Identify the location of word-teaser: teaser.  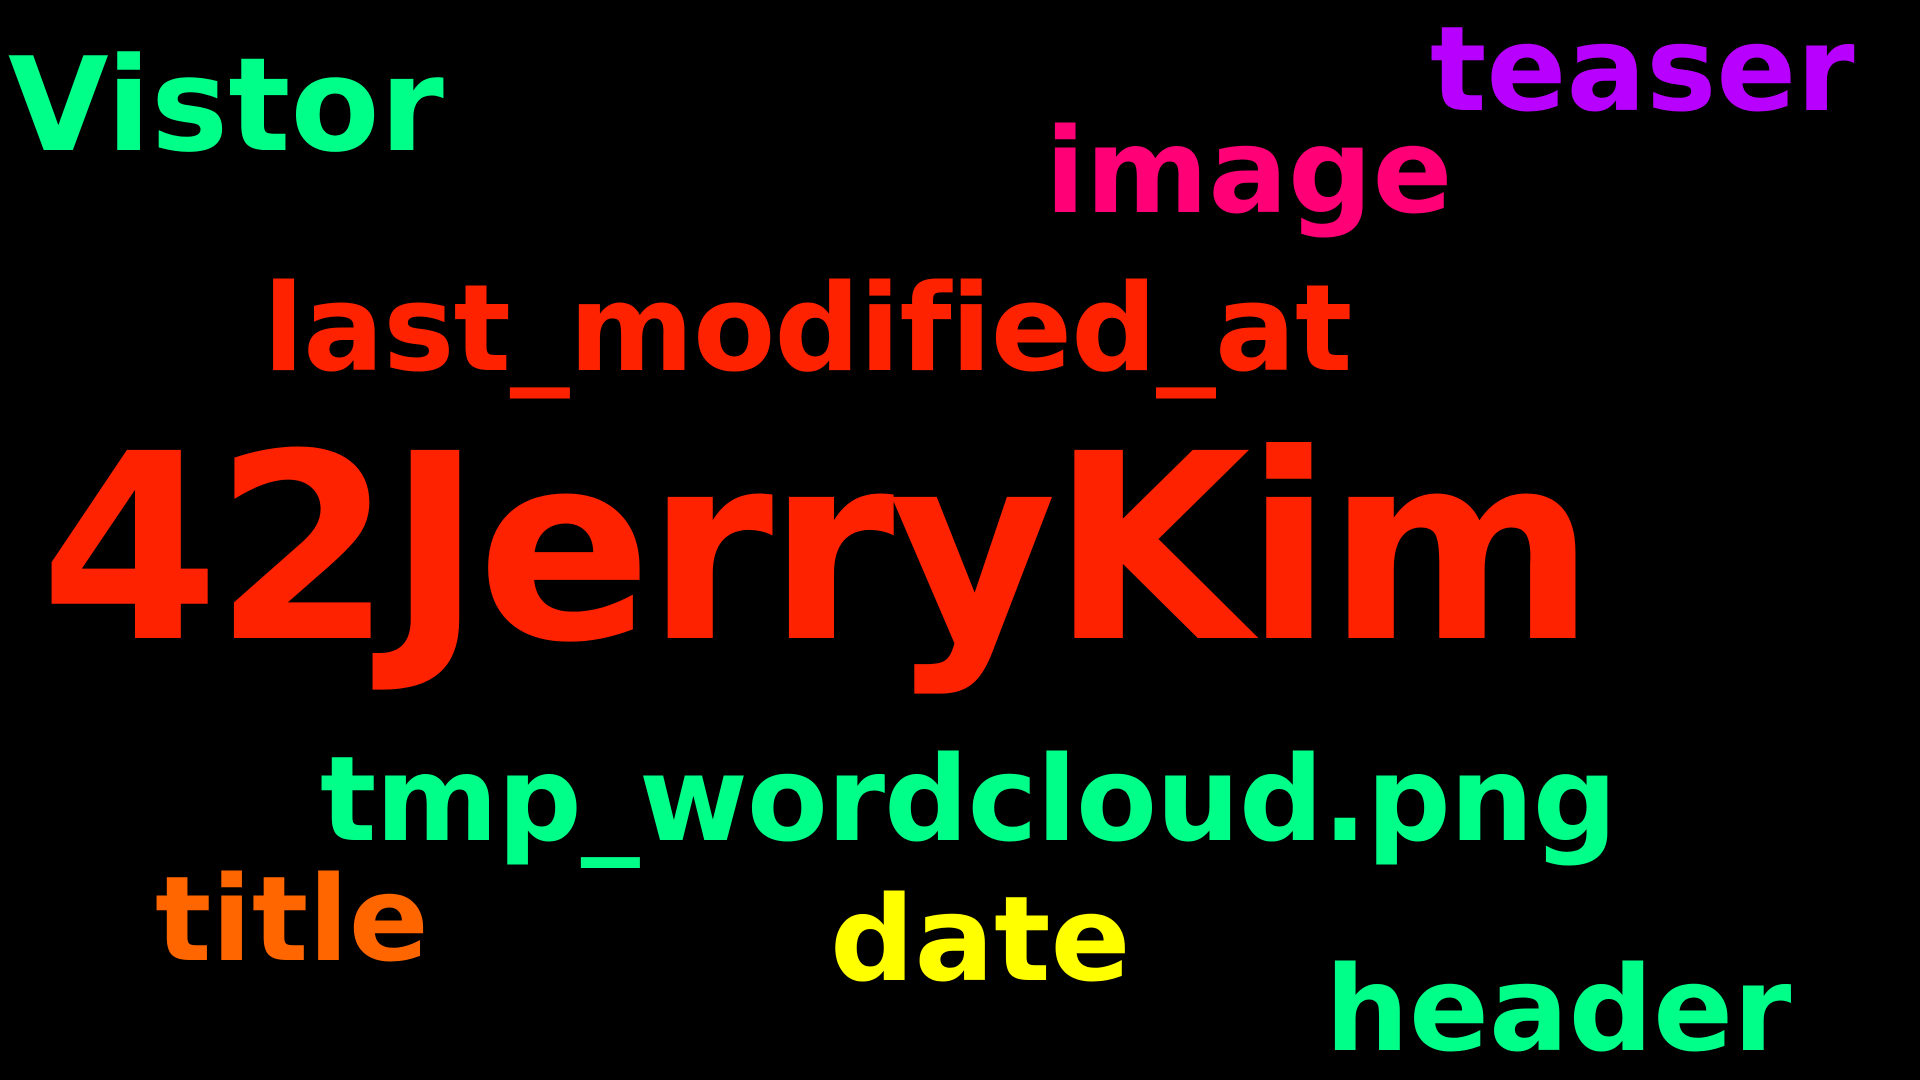
(1642, 69).